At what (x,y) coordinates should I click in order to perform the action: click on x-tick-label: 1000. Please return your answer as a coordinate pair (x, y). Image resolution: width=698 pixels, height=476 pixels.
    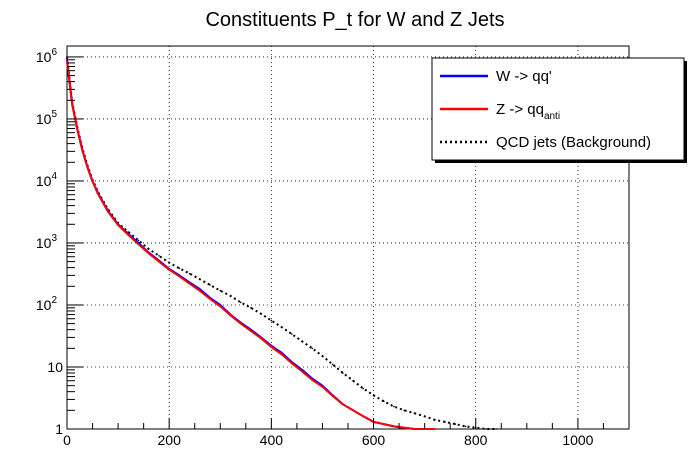
    Looking at the image, I should click on (577, 440).